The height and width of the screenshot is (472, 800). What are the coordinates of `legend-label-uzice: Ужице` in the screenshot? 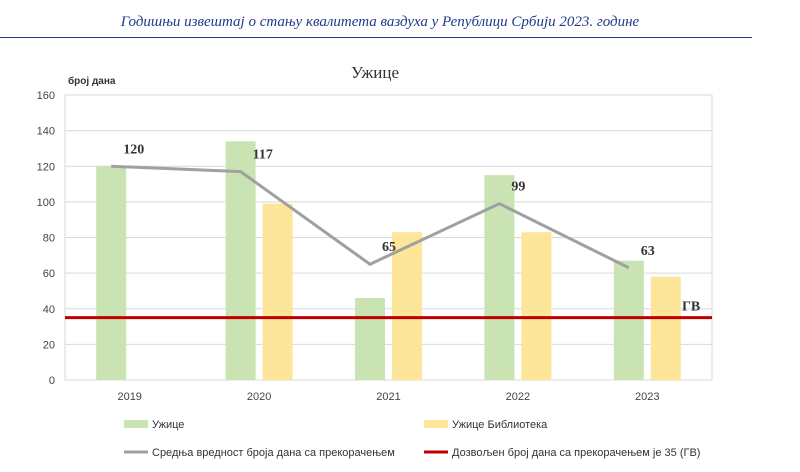 It's located at (168, 425).